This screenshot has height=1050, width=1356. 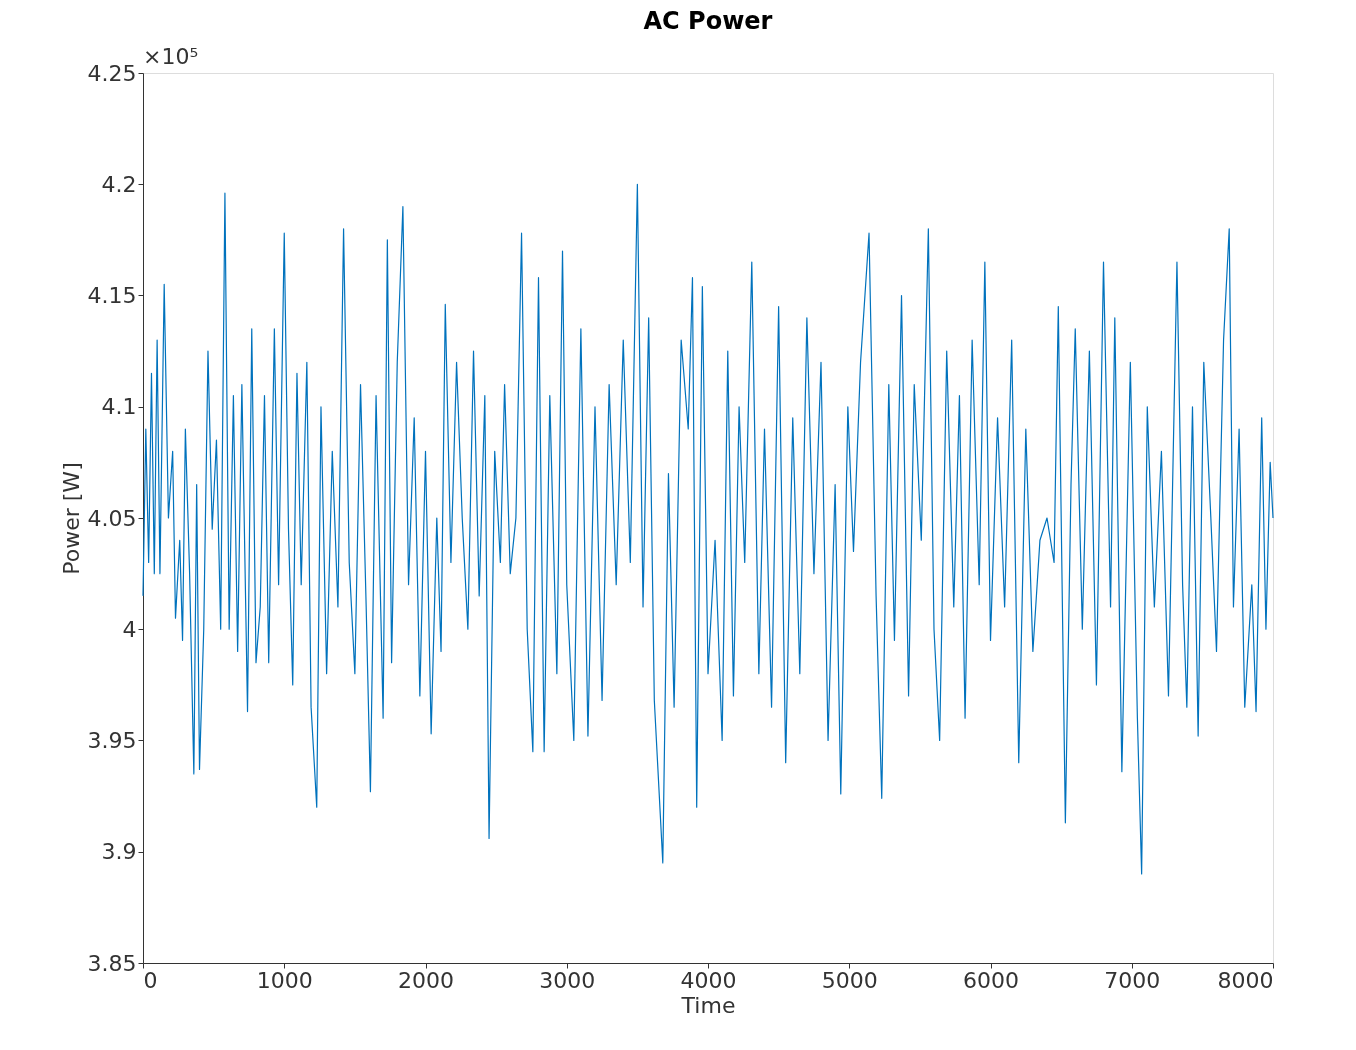 What do you see at coordinates (112, 295) in the screenshot?
I see `y-tick-label: 4.15` at bounding box center [112, 295].